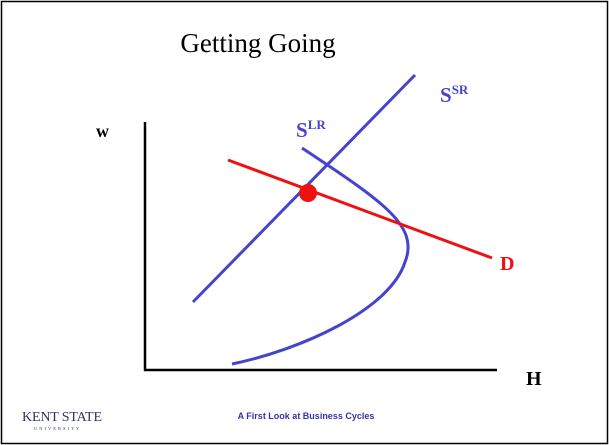  I want to click on title: Getting Going, so click(257, 43).